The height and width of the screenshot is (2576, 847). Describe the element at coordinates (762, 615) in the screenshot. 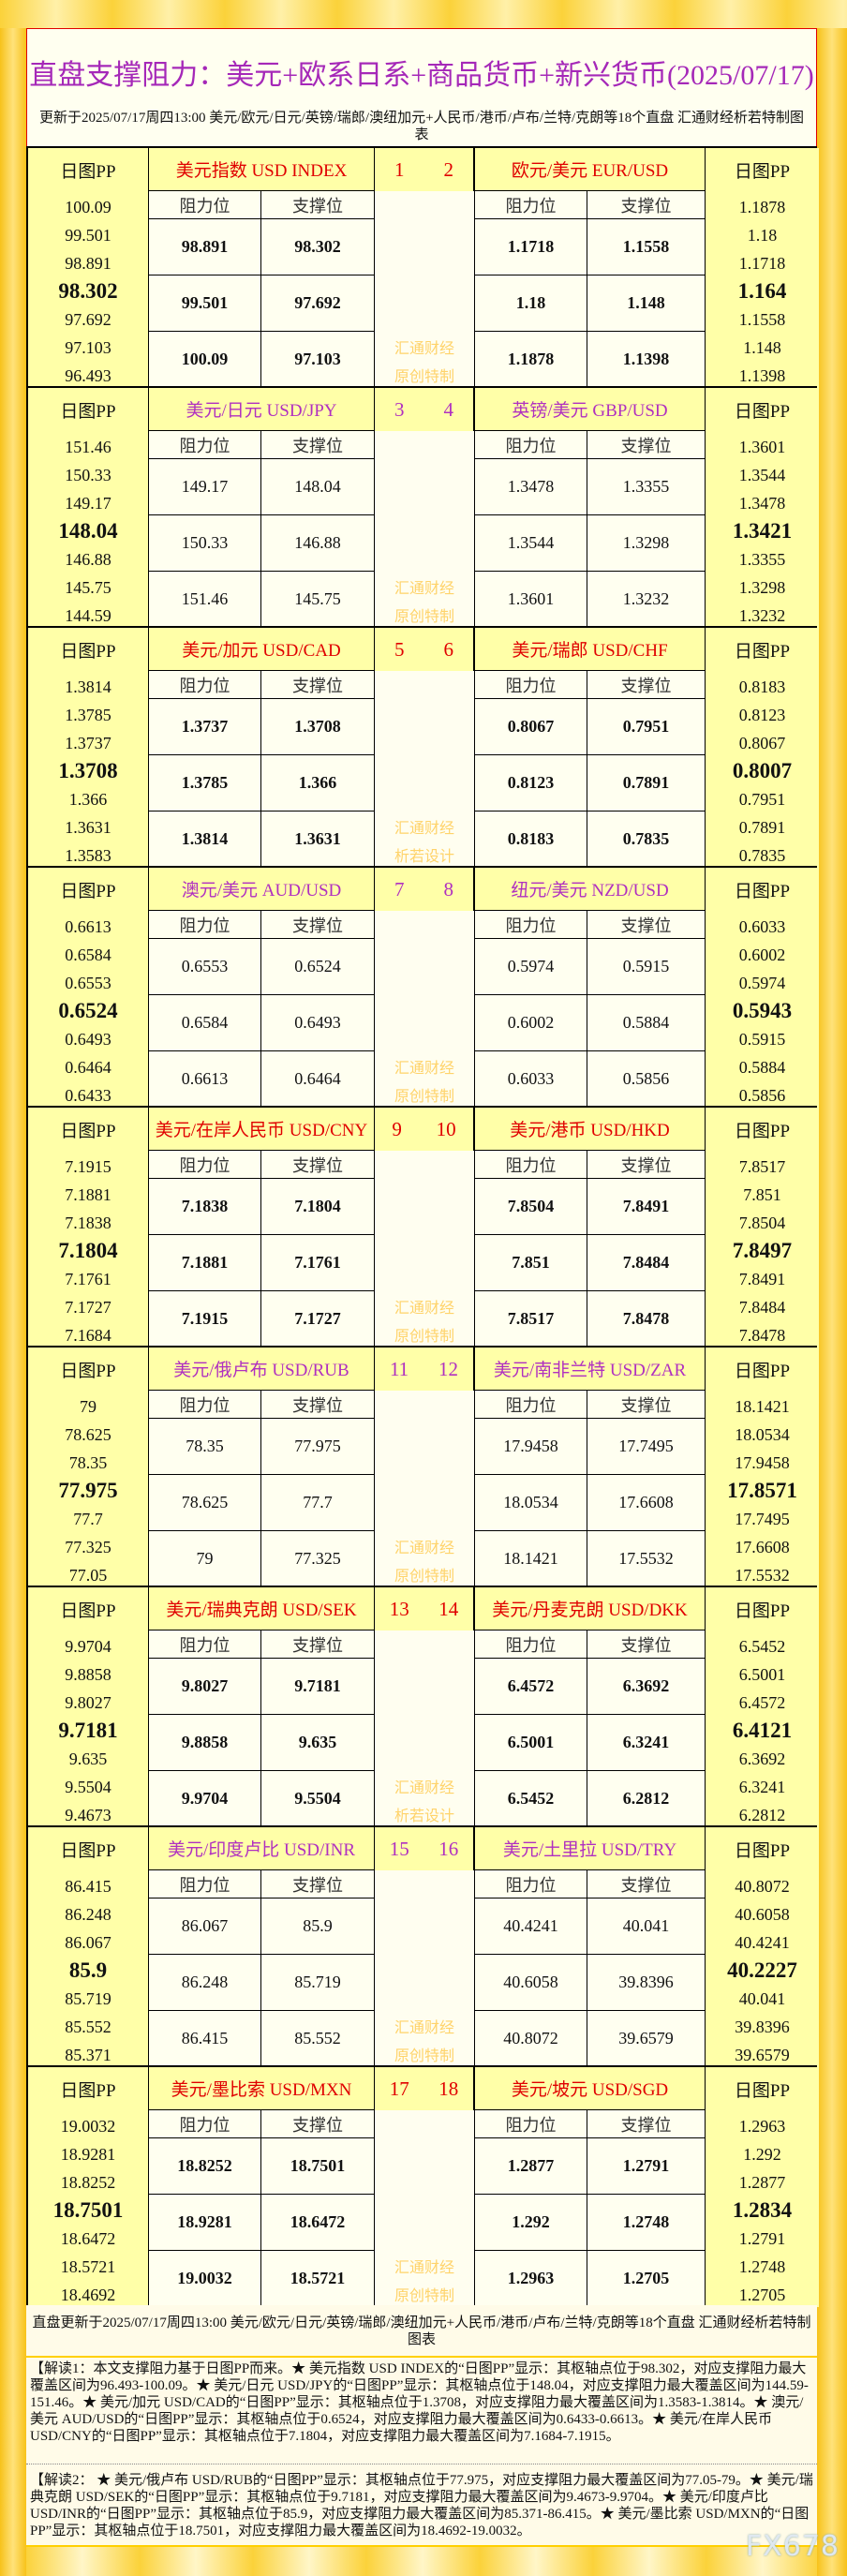

I see `pp-level-value: 1.3232` at that location.